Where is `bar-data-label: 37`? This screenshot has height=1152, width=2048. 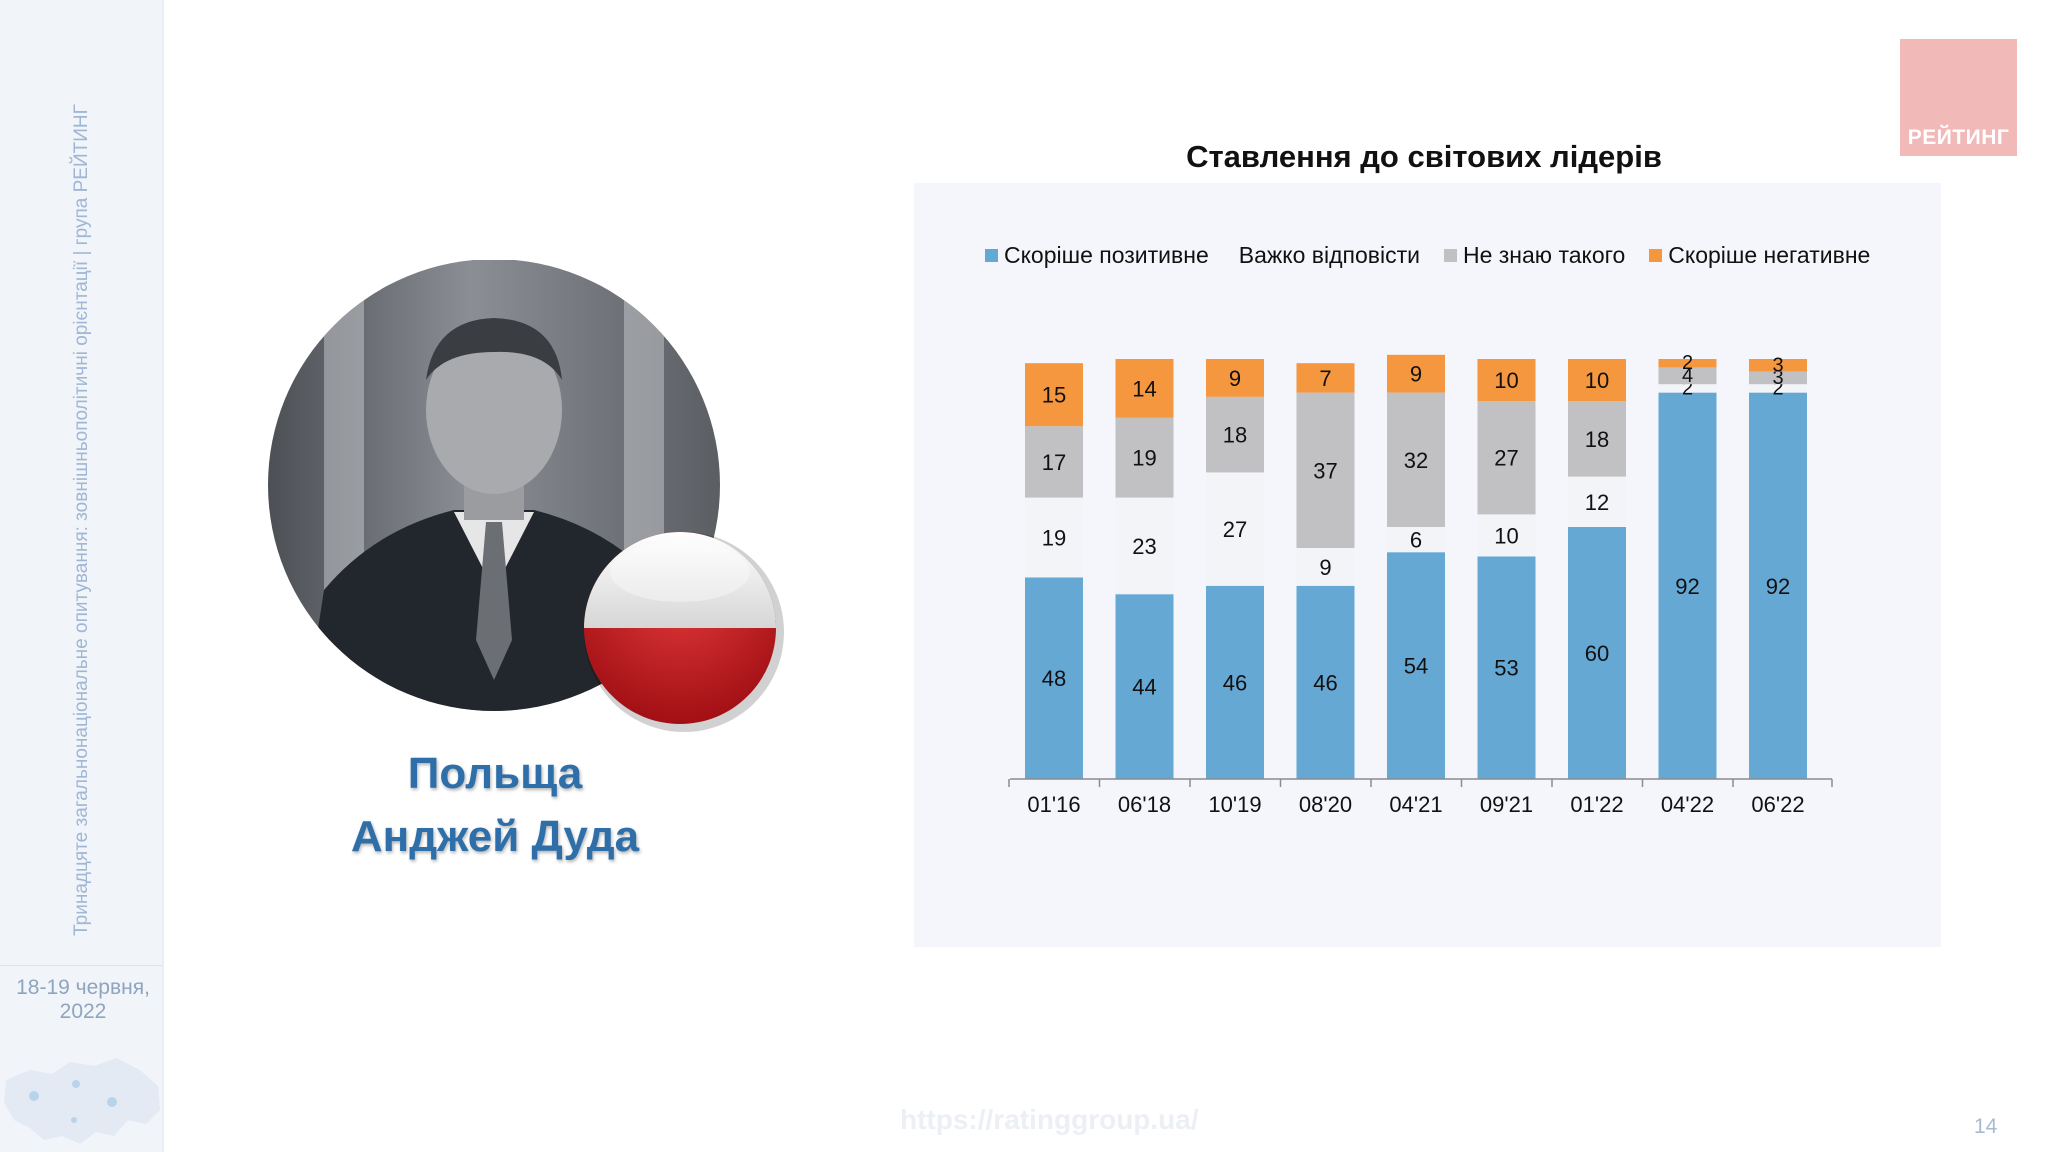
bar-data-label: 37 is located at coordinates (1325, 470).